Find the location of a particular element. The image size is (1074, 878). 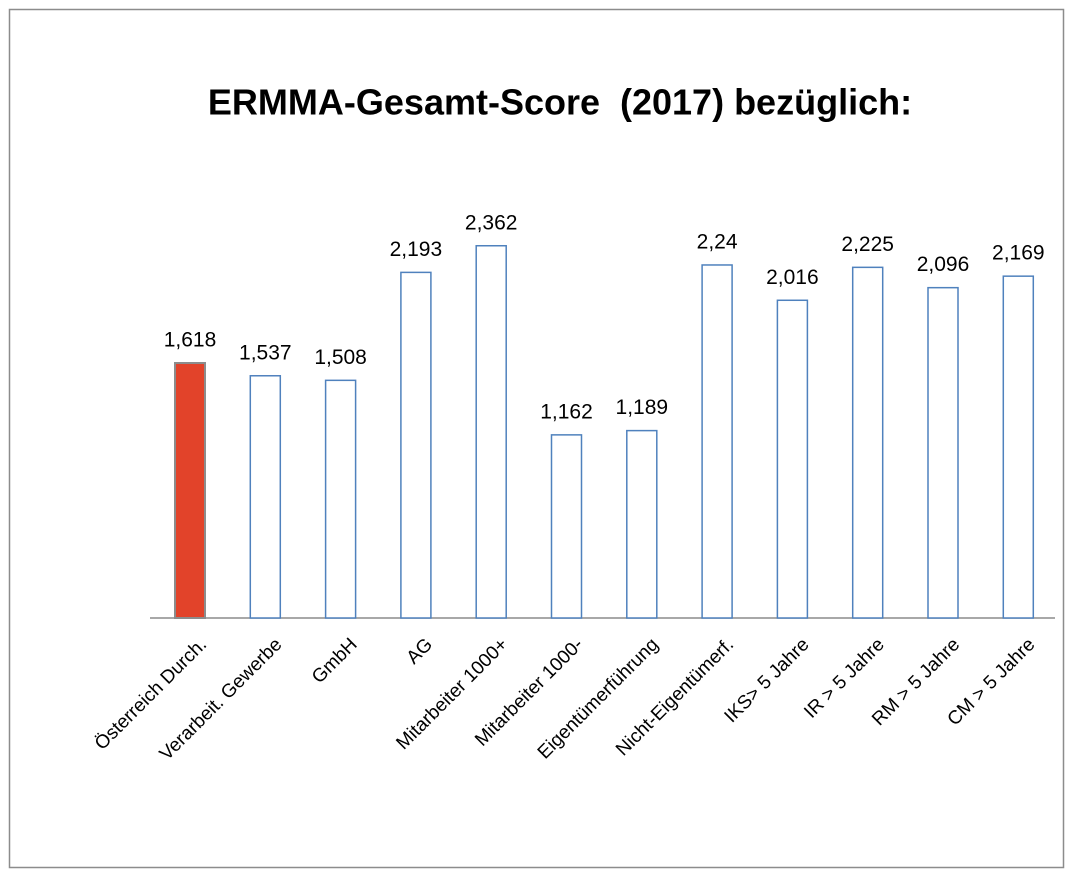

value-label: 1,508 is located at coordinates (340, 357).